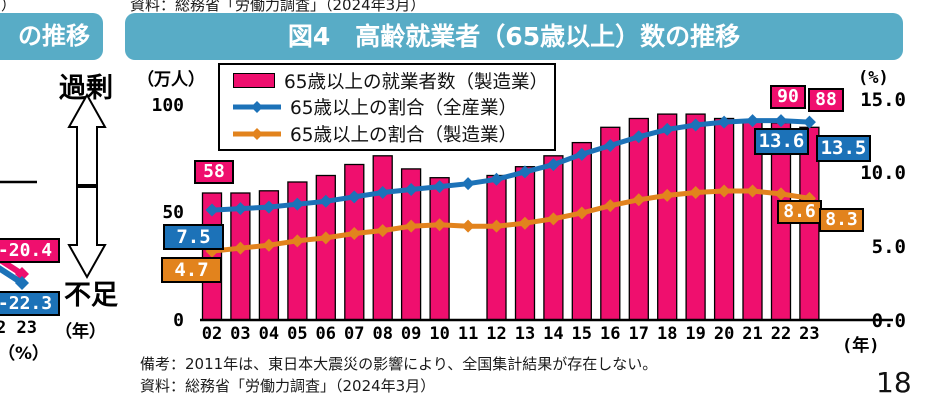 The height and width of the screenshot is (408, 925). What do you see at coordinates (212, 210) in the screenshot?
I see `all-industry-marker-2002-icon` at bounding box center [212, 210].